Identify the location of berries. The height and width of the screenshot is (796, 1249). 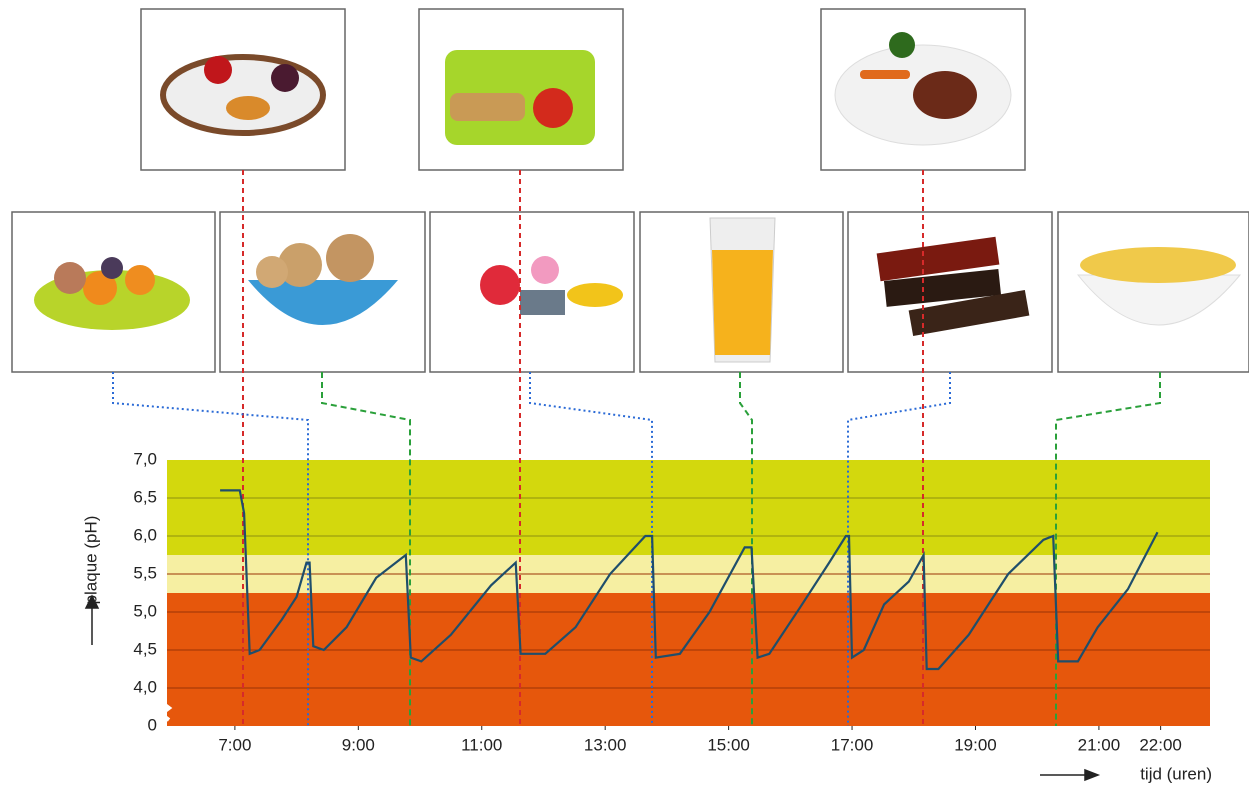
(285, 78).